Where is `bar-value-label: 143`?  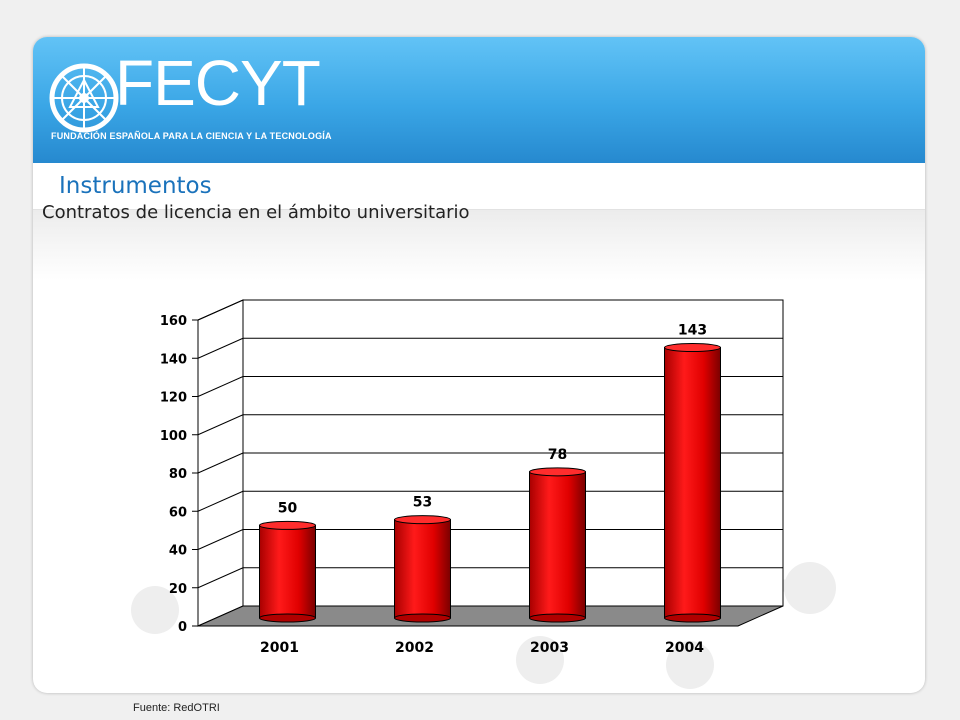 bar-value-label: 143 is located at coordinates (692, 331).